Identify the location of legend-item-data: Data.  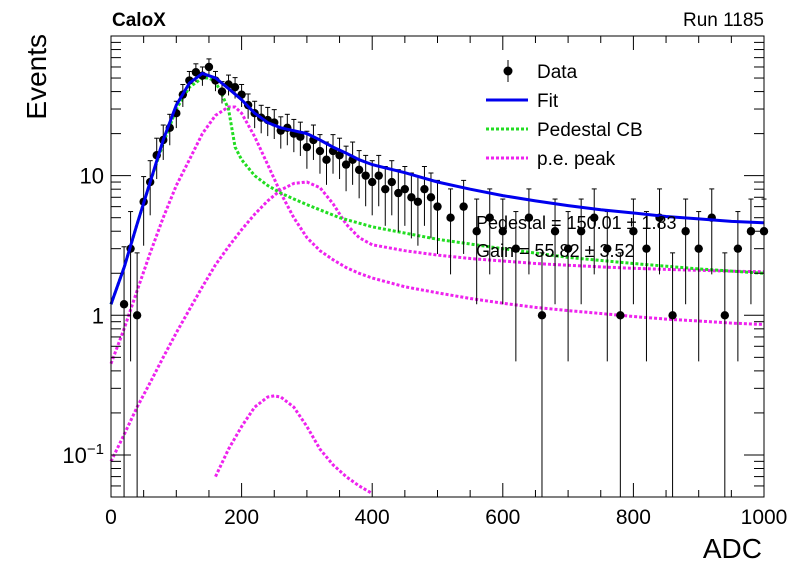
(540, 71).